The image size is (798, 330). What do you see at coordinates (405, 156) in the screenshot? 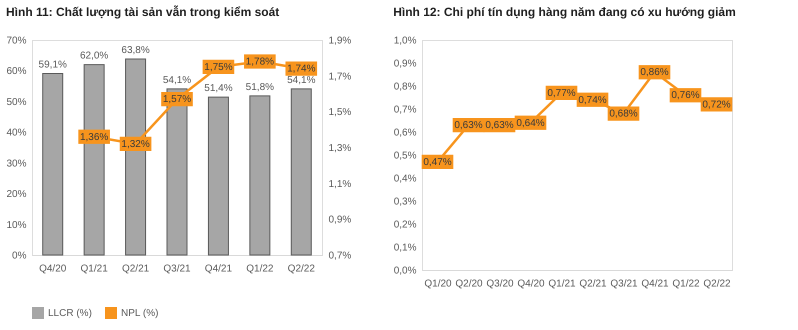
I see `y-tick-label: 0,5%` at bounding box center [405, 156].